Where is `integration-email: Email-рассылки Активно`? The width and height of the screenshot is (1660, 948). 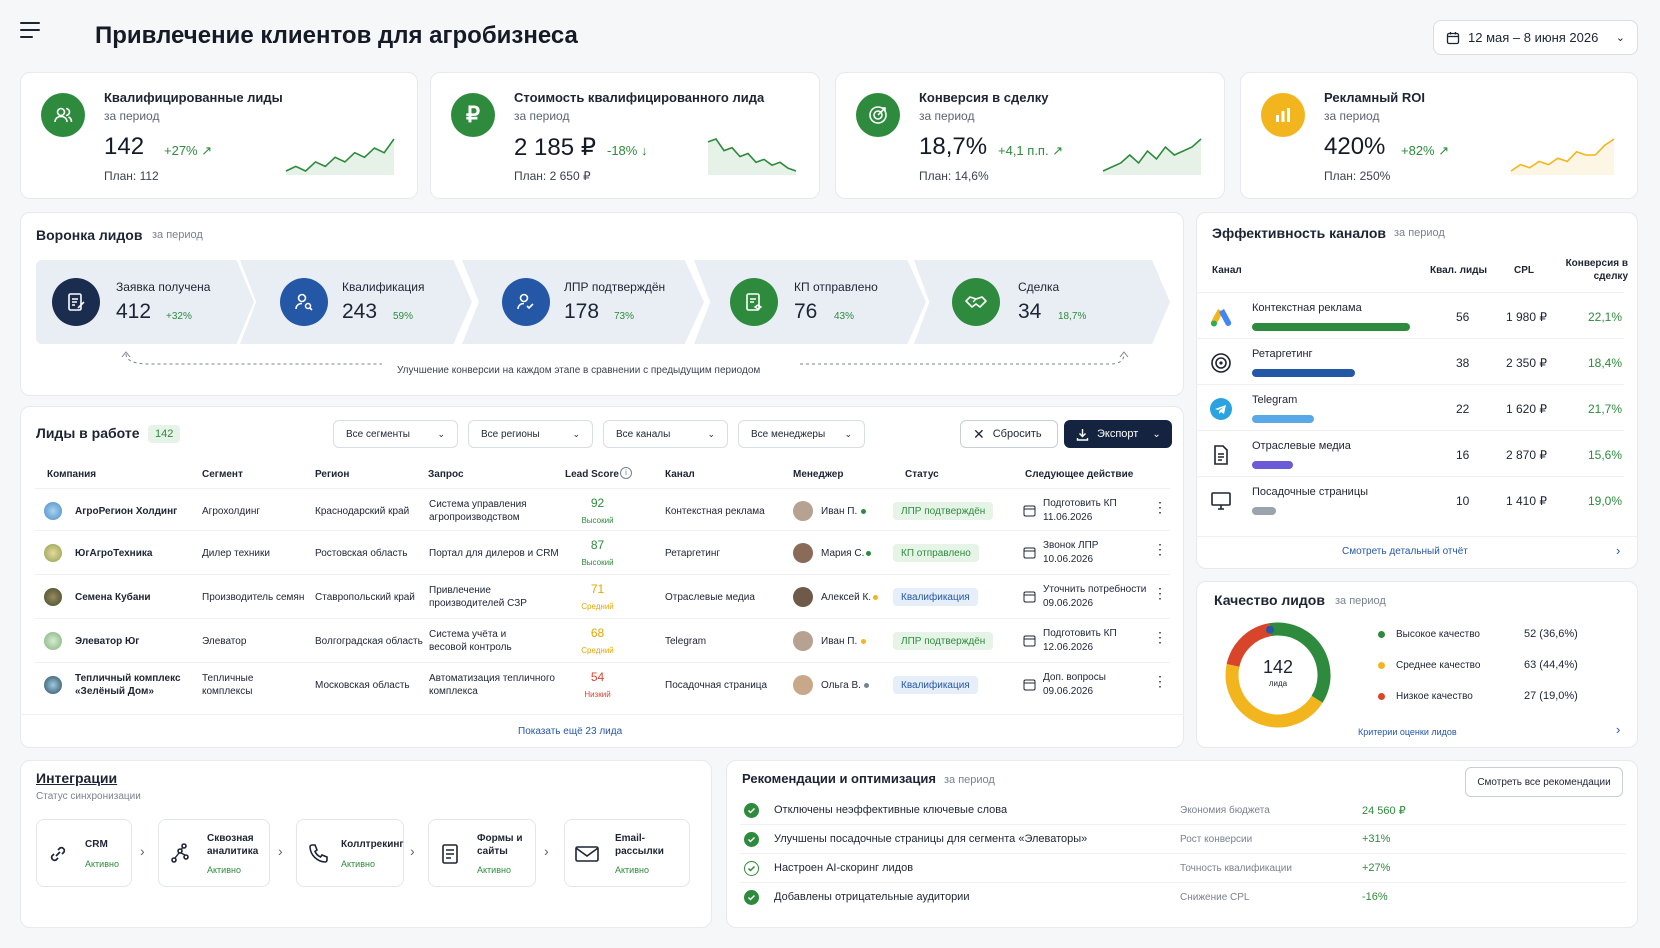
integration-email: Email-рассылки Активно is located at coordinates (627, 853).